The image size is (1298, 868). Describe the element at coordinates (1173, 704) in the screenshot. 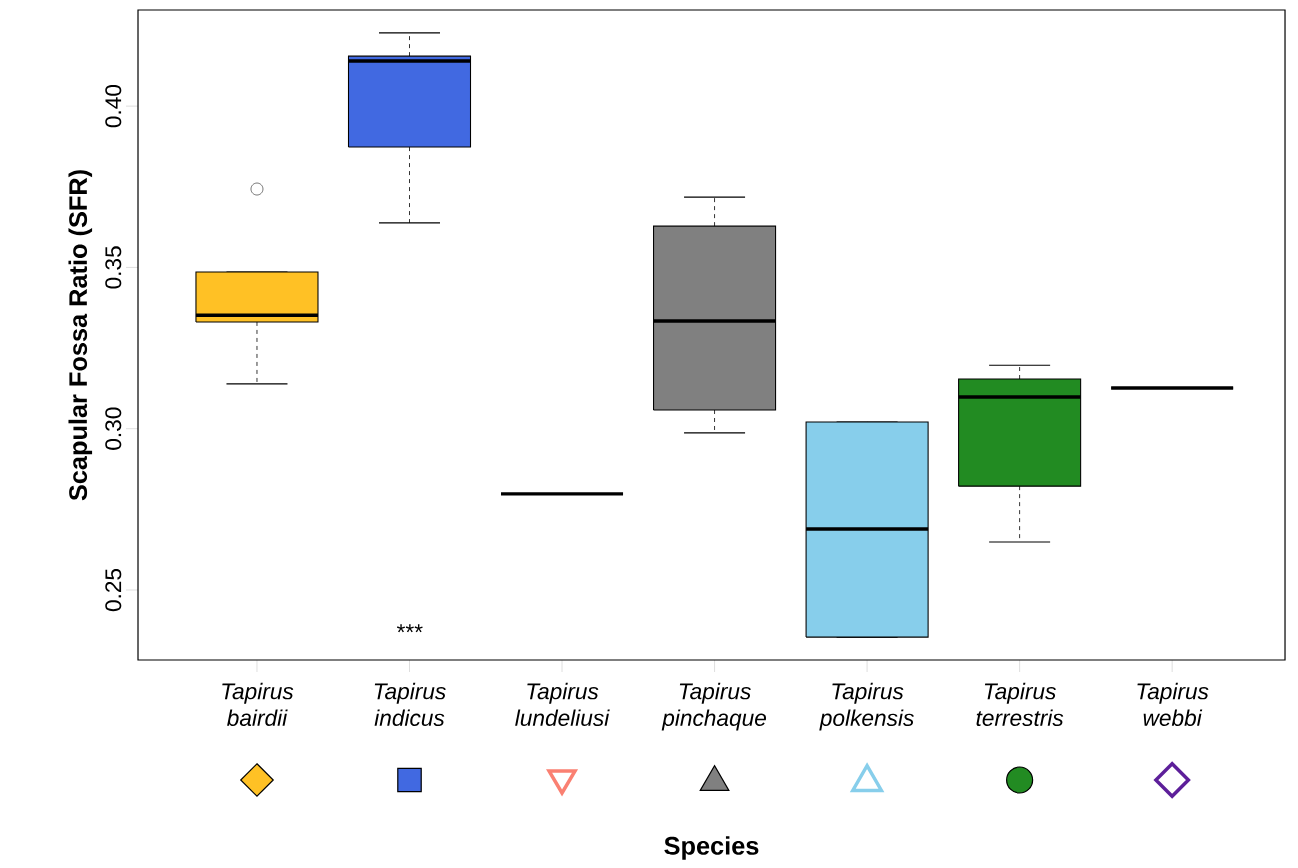

I see `x-tick-label: Tapirus webbi` at that location.